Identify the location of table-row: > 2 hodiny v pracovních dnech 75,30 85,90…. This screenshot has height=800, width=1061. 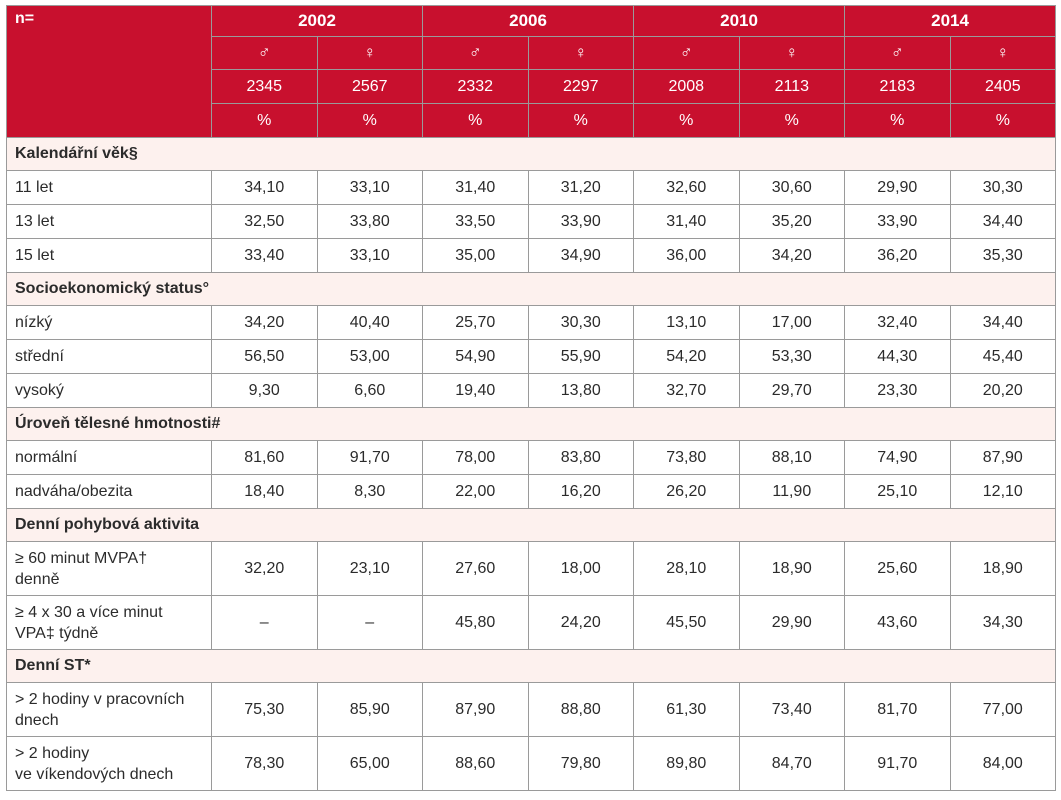
(531, 709).